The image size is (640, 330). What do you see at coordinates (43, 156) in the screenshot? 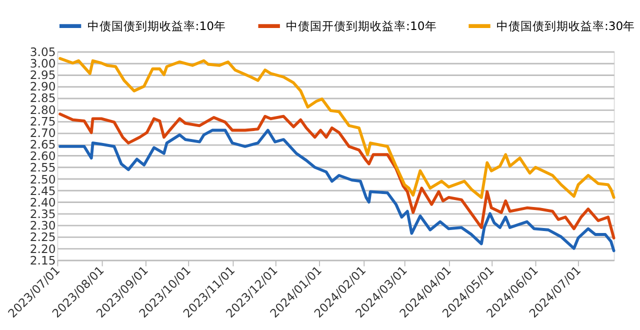
I see `y-tick-label: 2.60` at bounding box center [43, 156].